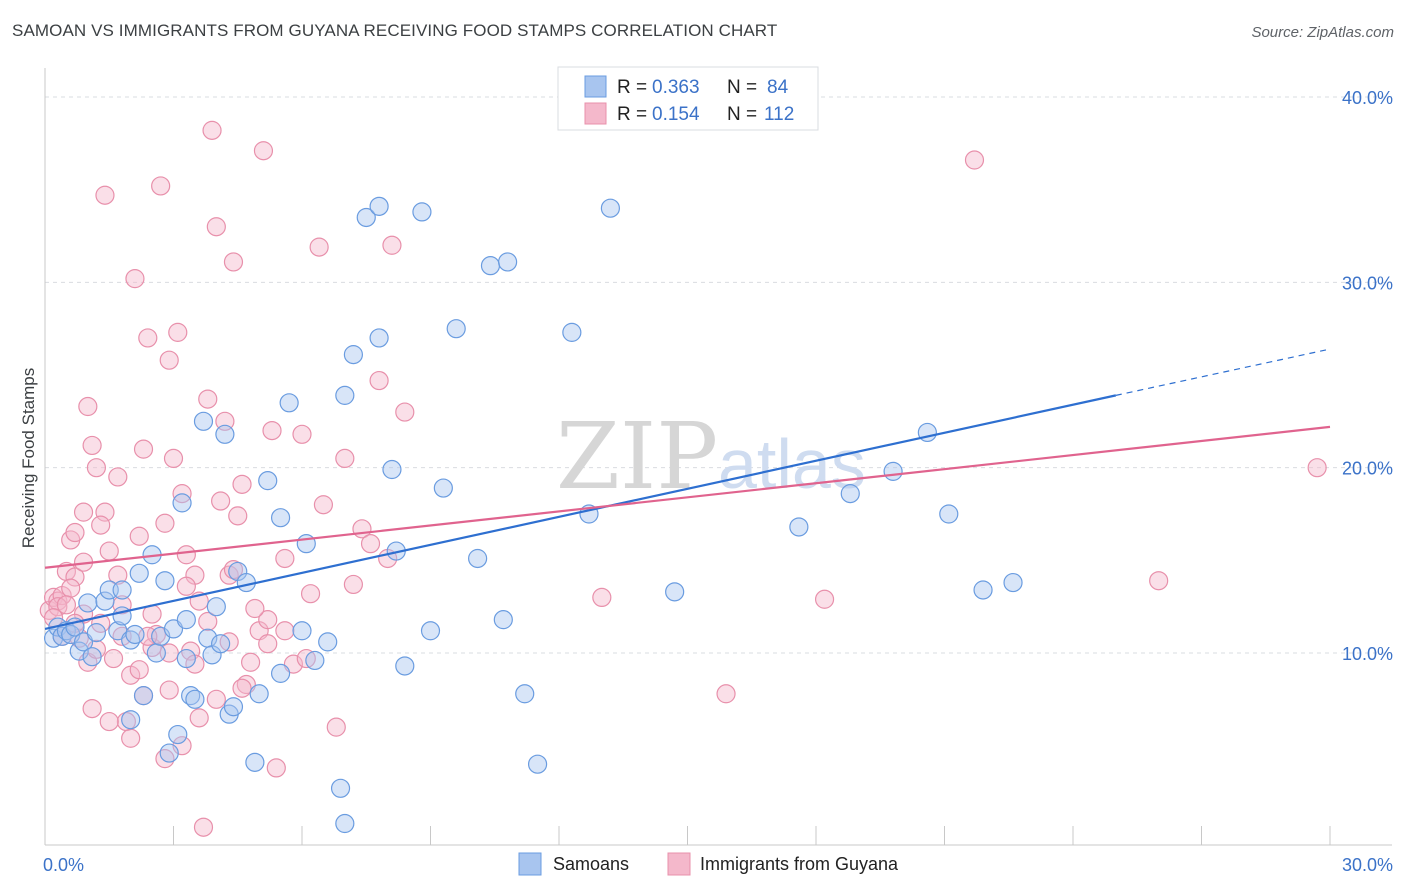 This screenshot has width=1406, height=892. I want to click on legend-label-guyana: Immigrants from Guyana, so click(799, 864).